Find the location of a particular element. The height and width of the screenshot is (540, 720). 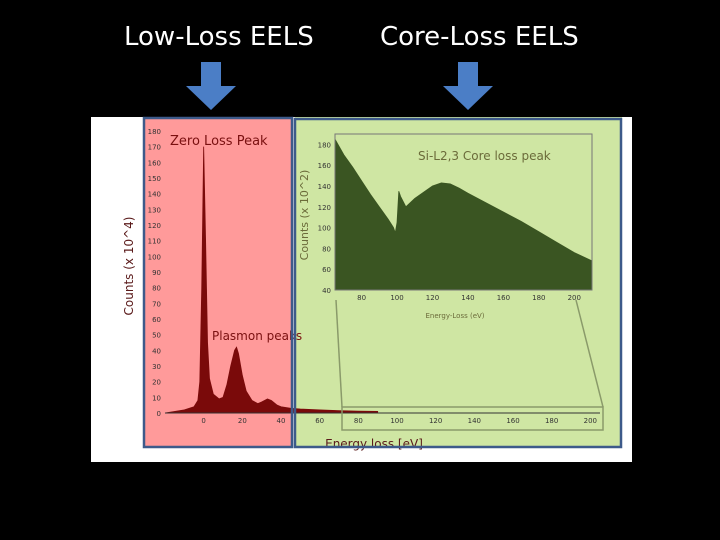

inset-y-tick-label: 60 is located at coordinates (326, 270).